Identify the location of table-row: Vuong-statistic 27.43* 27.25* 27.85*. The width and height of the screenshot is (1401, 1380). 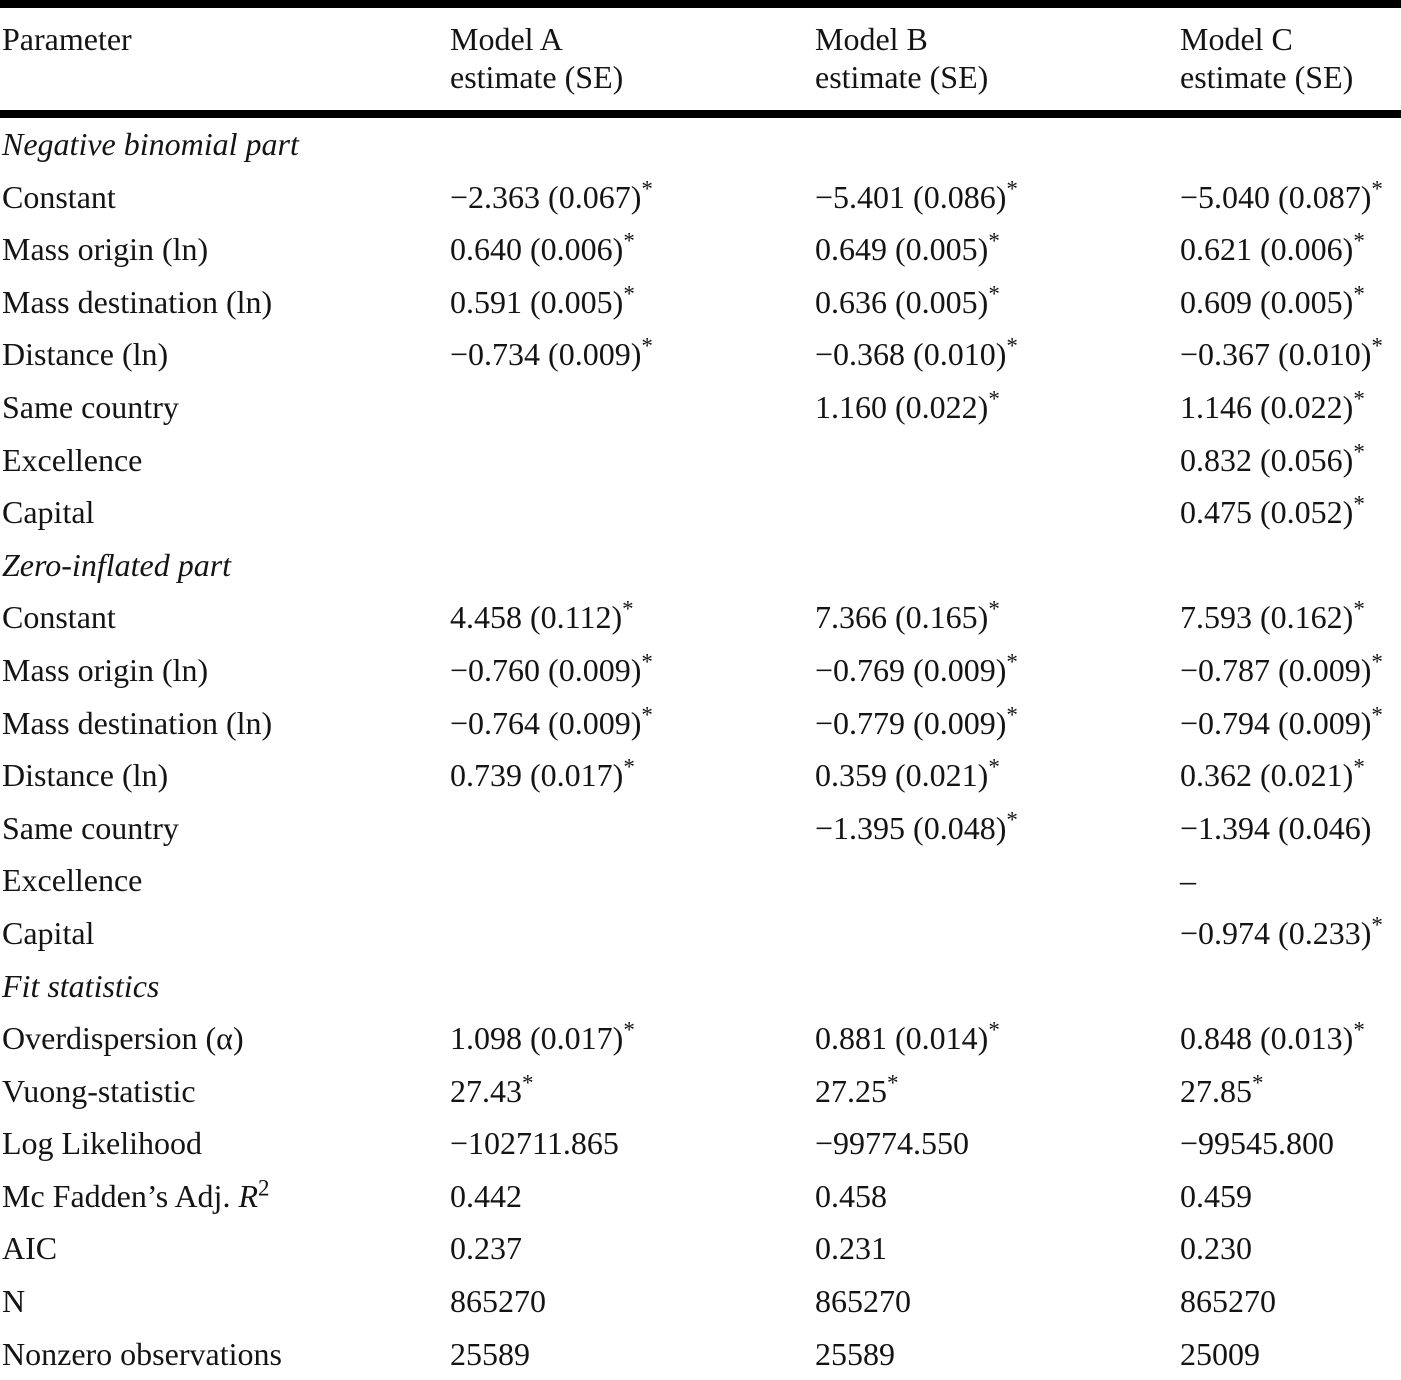
(700, 1091).